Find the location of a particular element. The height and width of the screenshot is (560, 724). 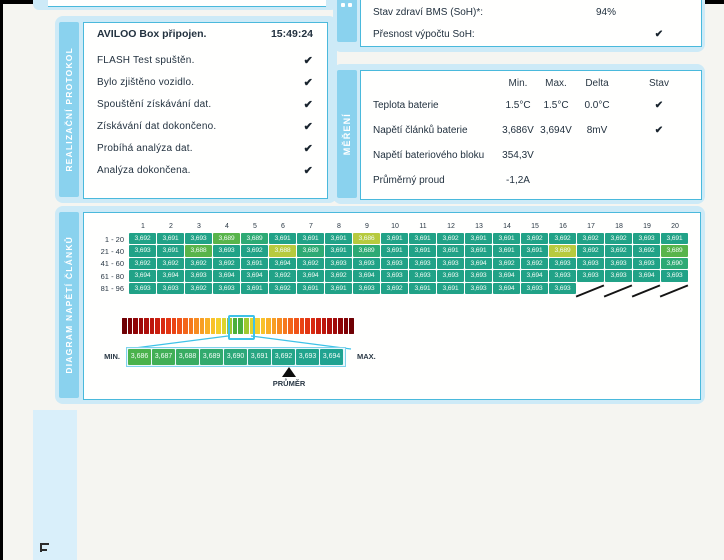

average-label: PRŮMĚR is located at coordinates (289, 383).